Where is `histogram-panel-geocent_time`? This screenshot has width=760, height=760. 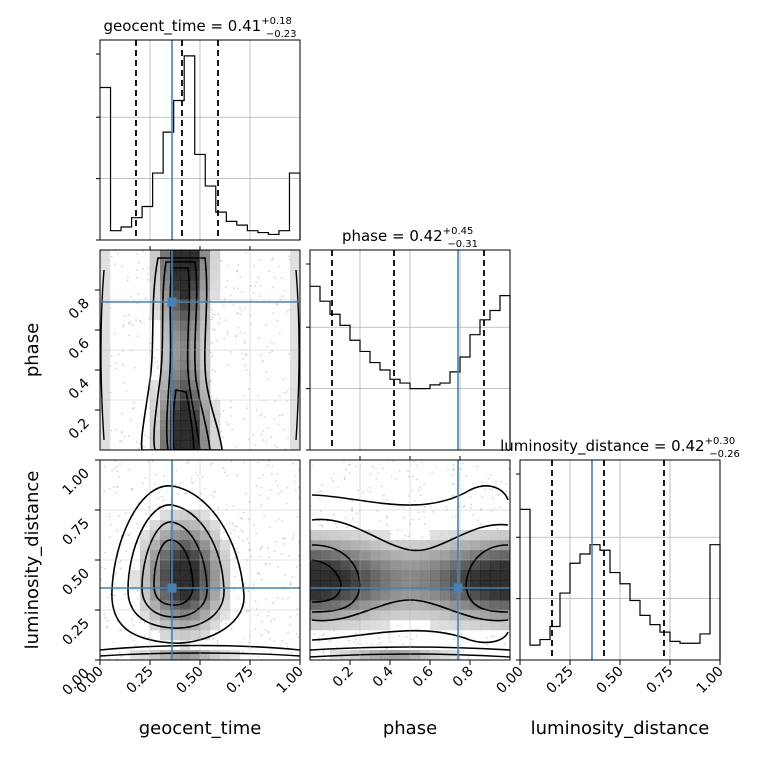 histogram-panel-geocent_time is located at coordinates (198, 140).